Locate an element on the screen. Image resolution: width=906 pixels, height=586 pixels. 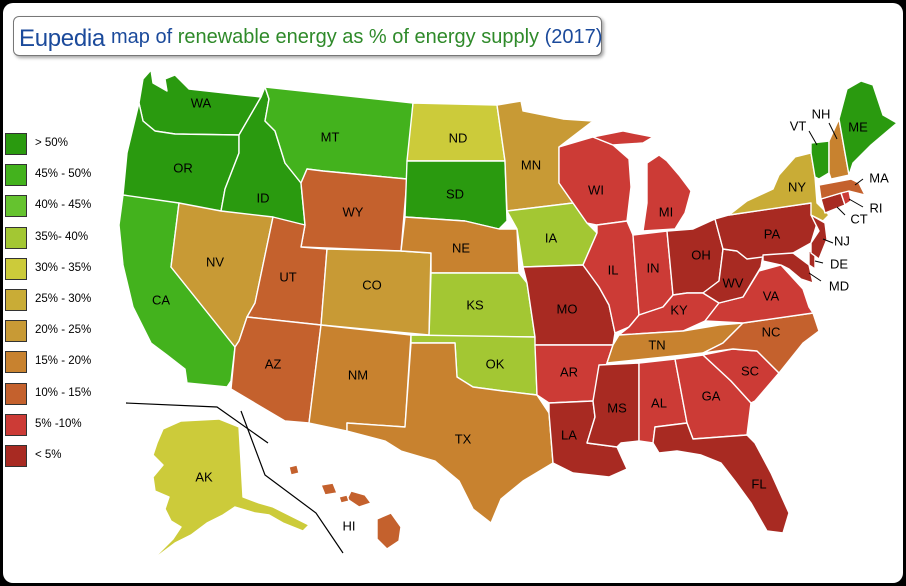
leader-NJ is located at coordinates (828, 241).